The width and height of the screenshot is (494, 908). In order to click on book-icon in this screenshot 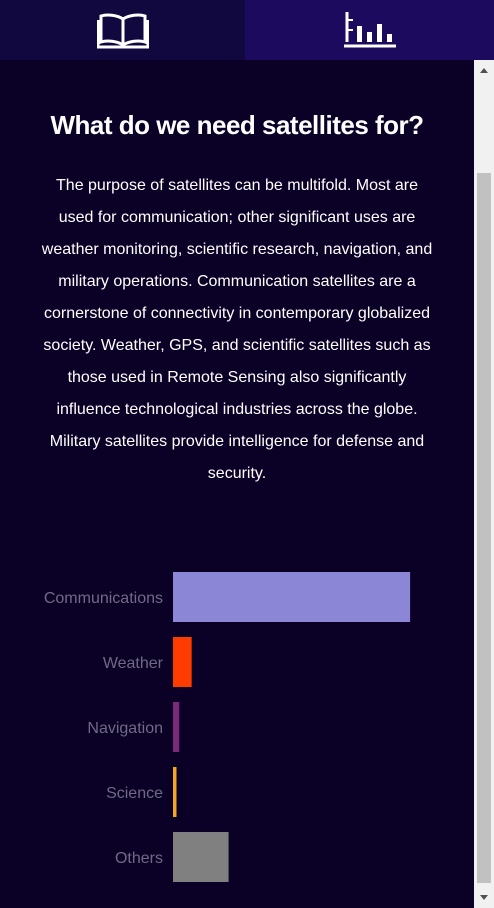, I will do `click(122, 30)`.